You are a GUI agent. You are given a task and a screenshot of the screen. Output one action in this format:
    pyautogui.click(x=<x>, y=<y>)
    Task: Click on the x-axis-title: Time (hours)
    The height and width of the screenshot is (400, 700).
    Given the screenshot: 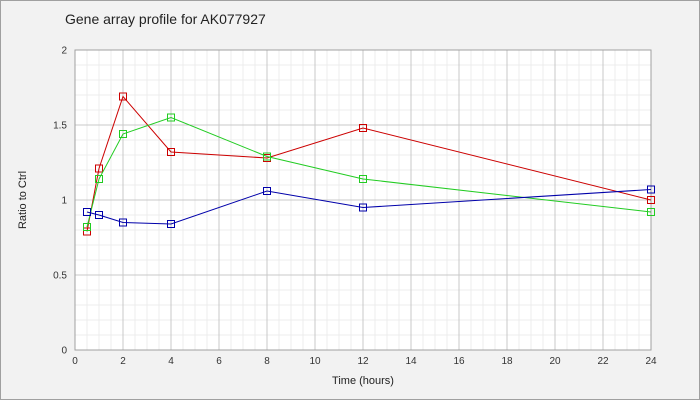 What is the action you would take?
    pyautogui.click(x=363, y=381)
    